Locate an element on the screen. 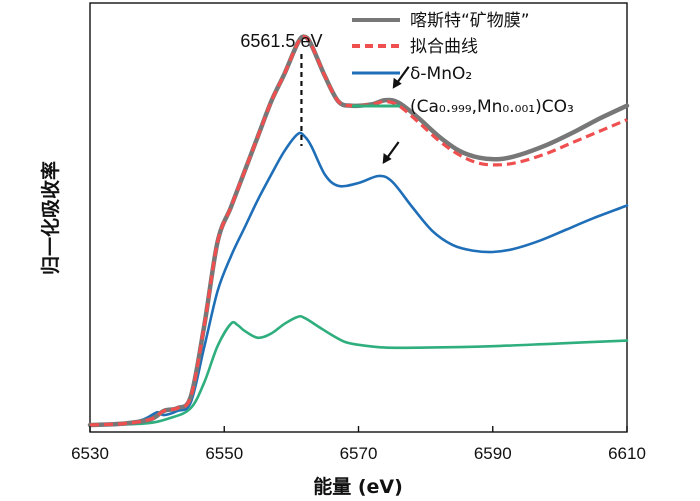 The image size is (700, 501). peak-annotation-text: 6561.5 eV is located at coordinates (281, 41).